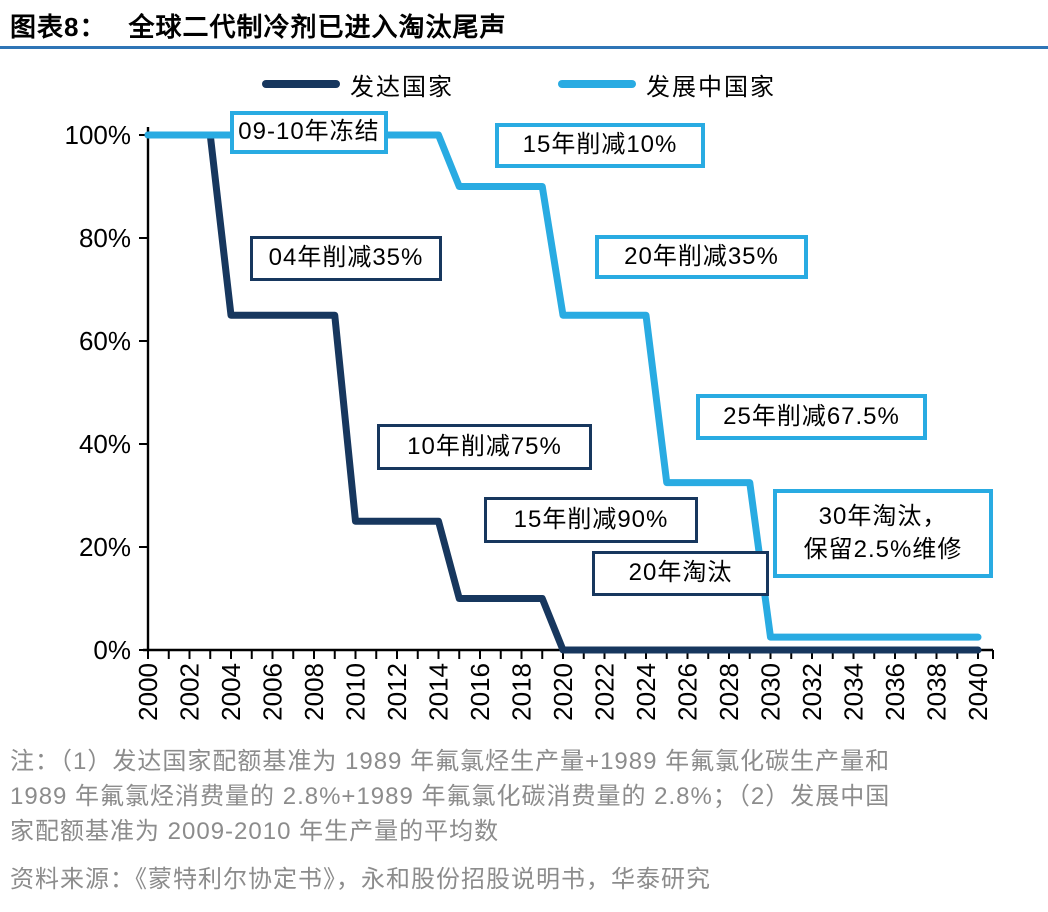 The image size is (1048, 912). Describe the element at coordinates (58, 27) in the screenshot. I see `figure-number: 图表8：` at that location.